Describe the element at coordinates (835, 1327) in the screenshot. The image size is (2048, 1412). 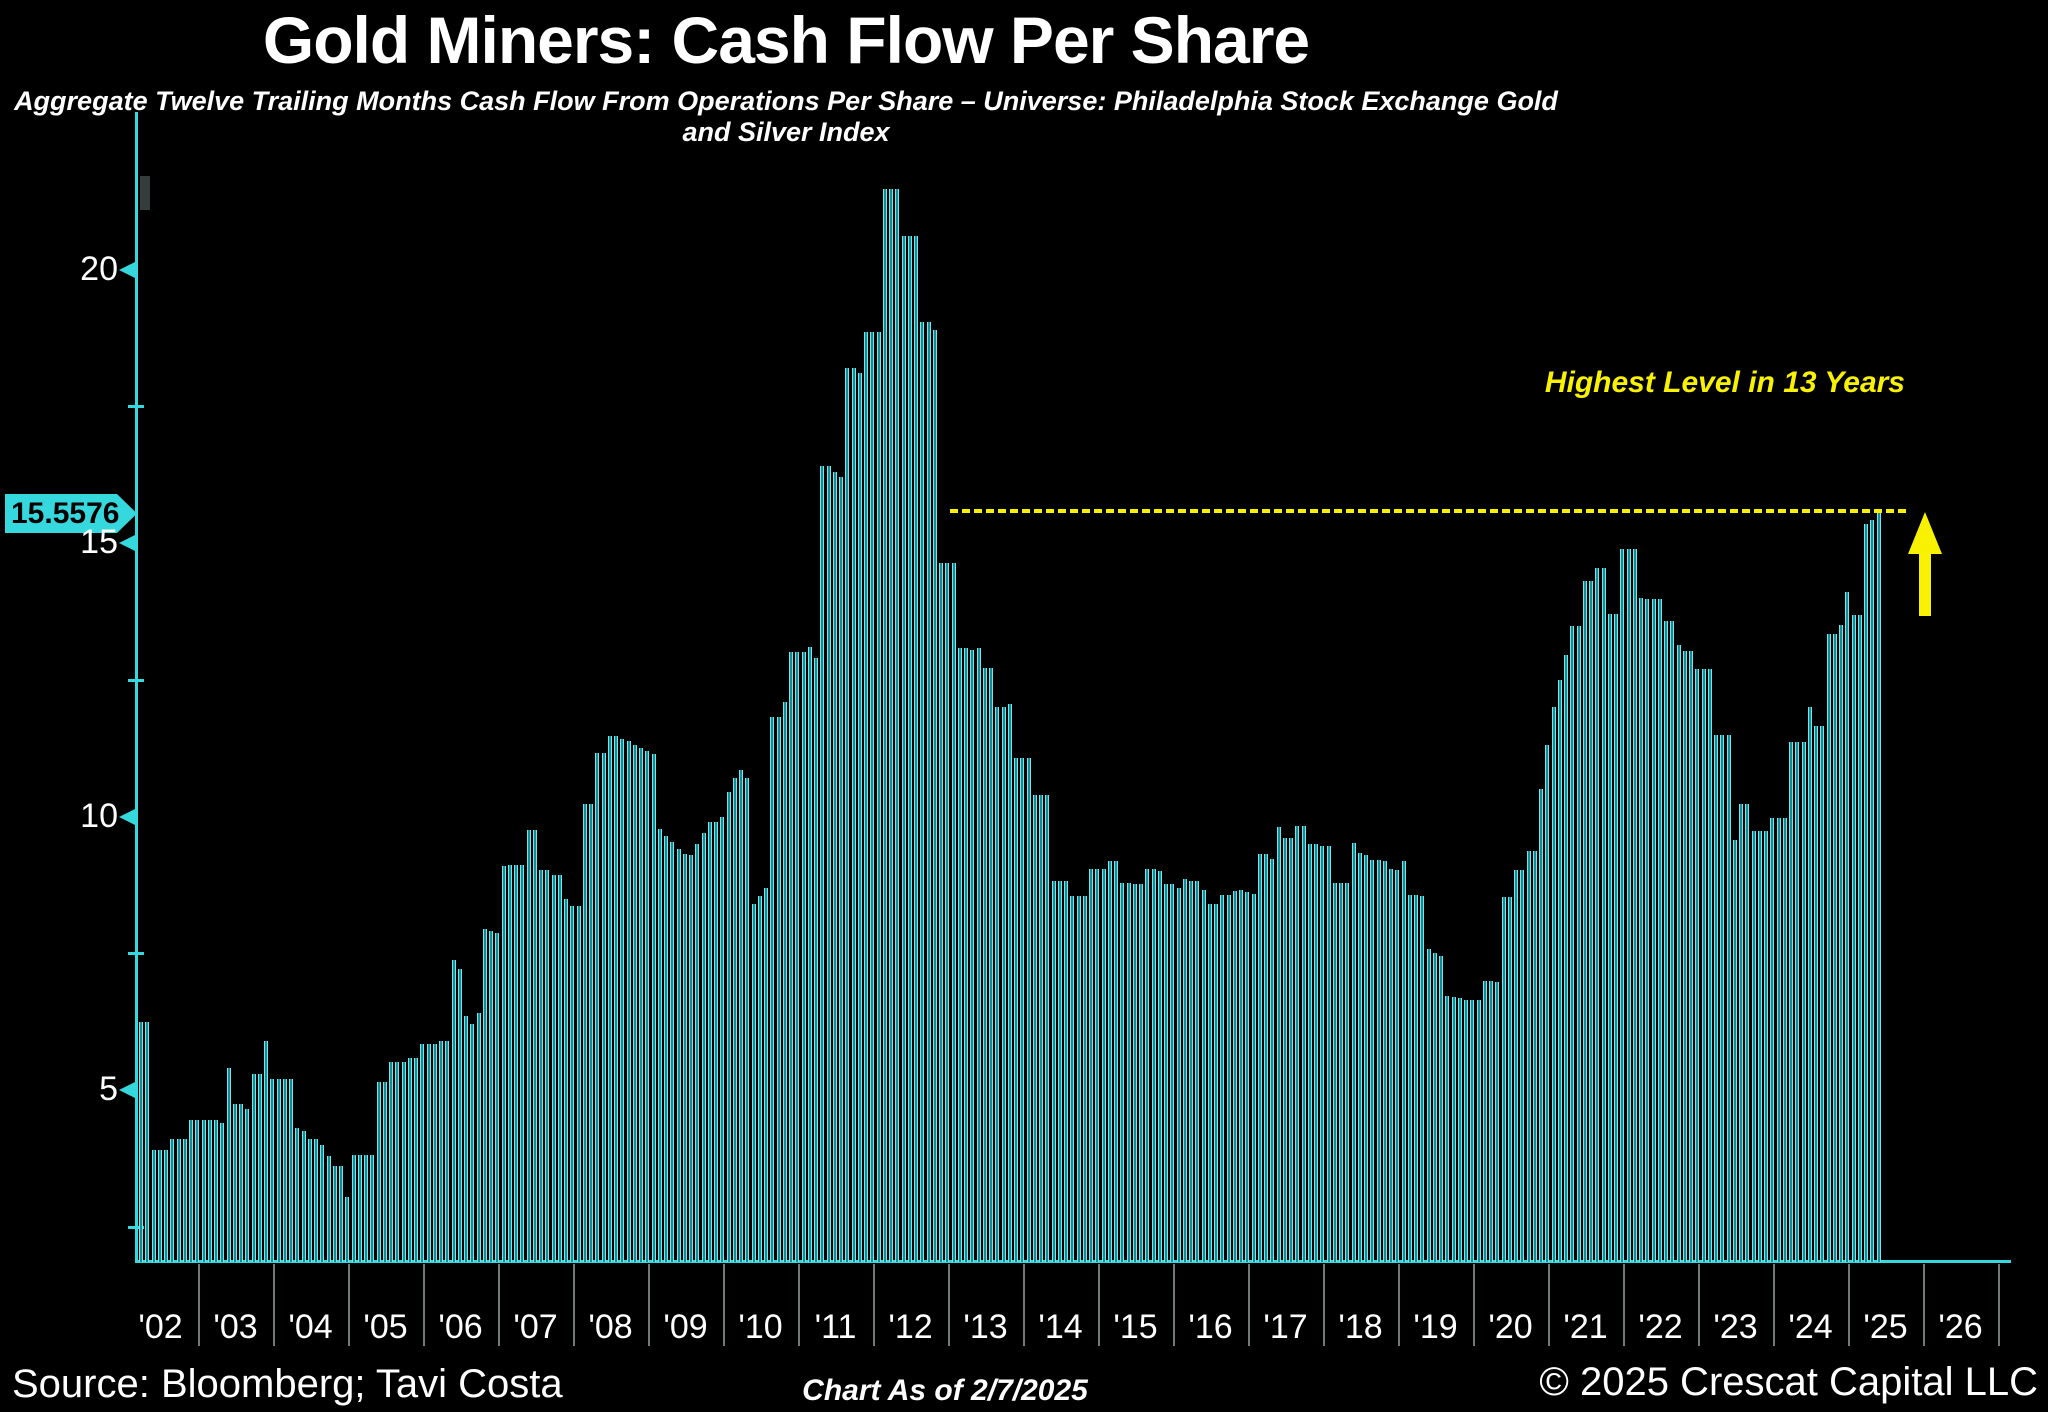
I see `x-year-label: '11` at that location.